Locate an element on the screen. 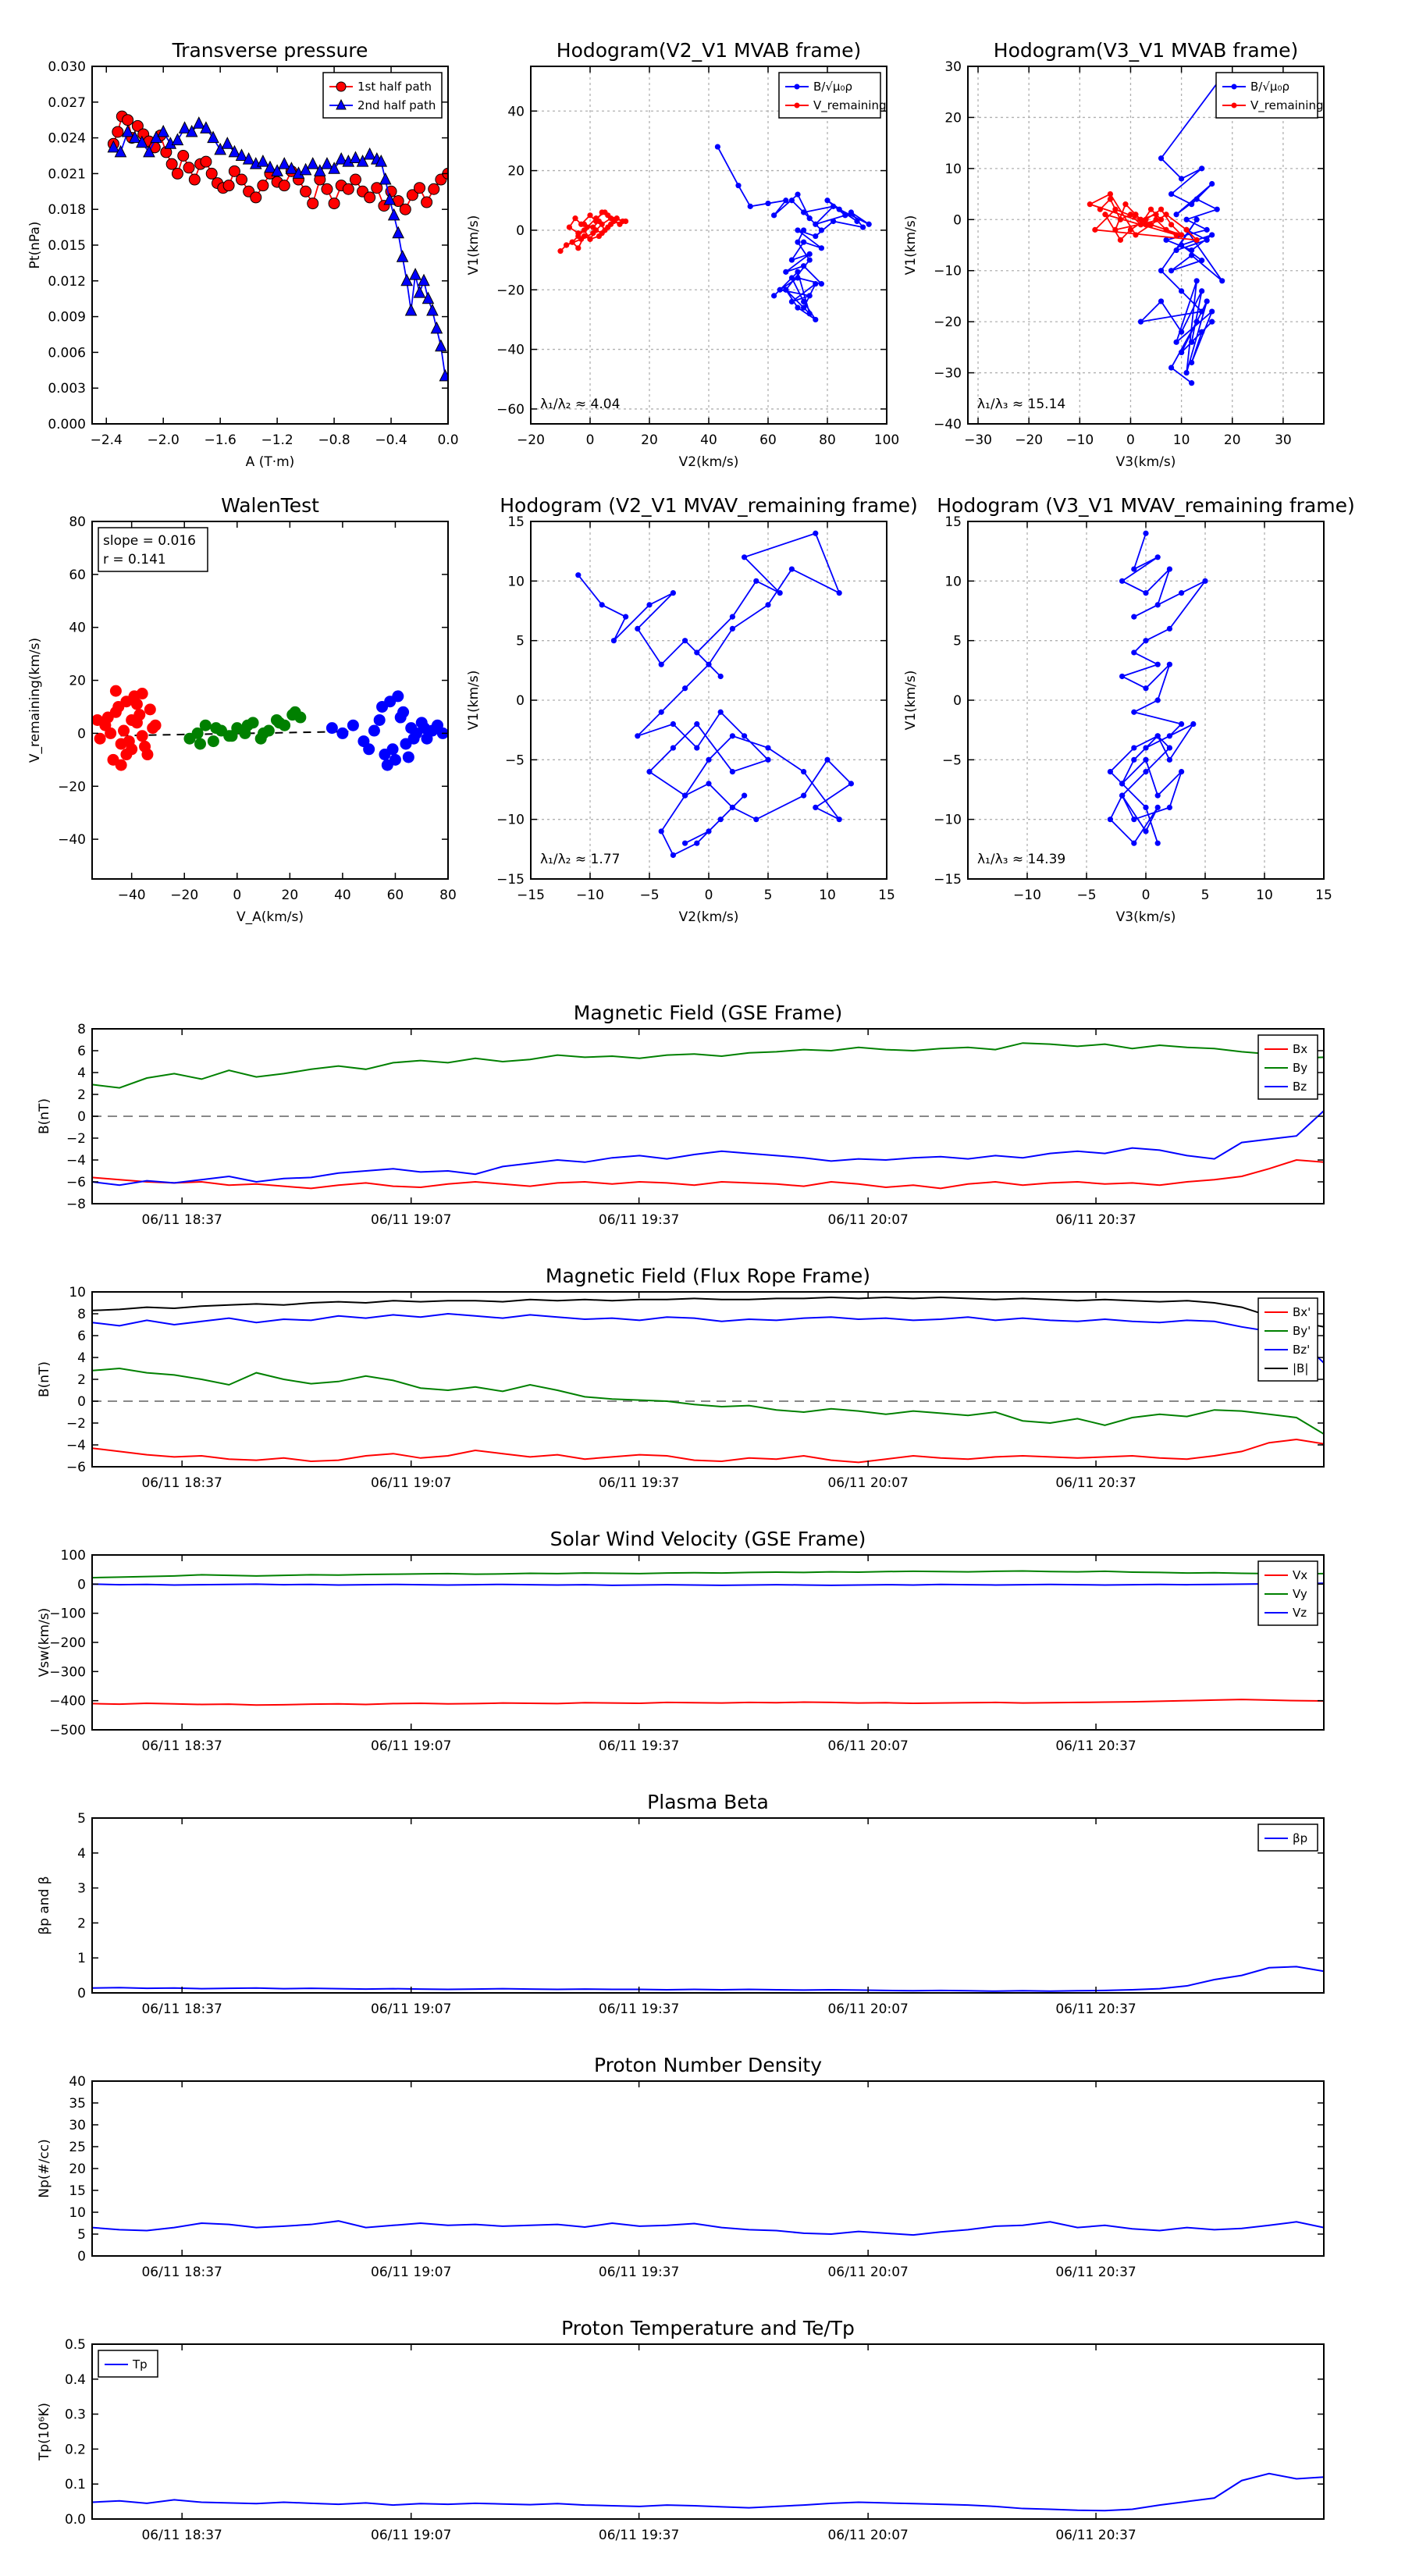  y-tick-label: 0 is located at coordinates (958, 701).